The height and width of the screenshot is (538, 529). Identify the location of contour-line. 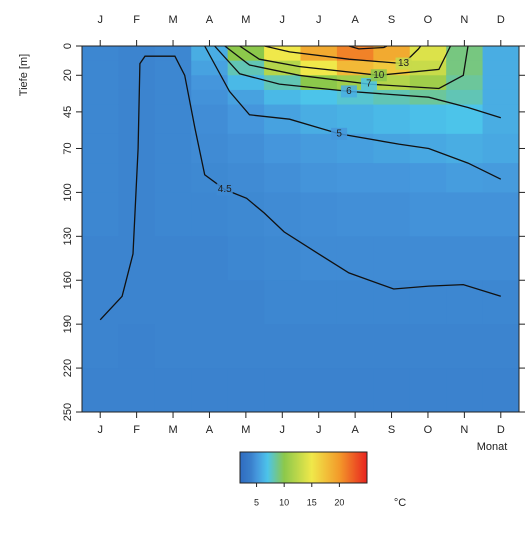
(345, 60).